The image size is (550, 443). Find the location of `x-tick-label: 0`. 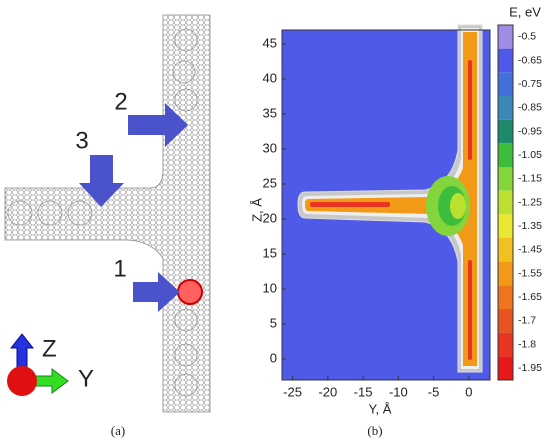

x-tick-label: 0 is located at coordinates (468, 391).